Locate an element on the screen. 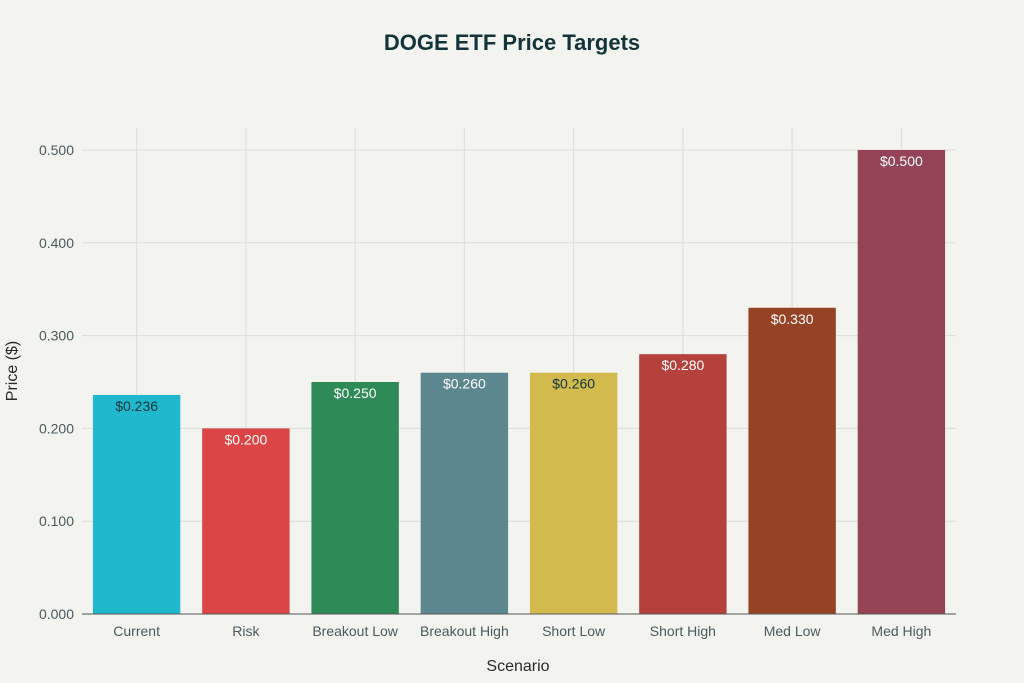 The height and width of the screenshot is (683, 1024). x-tick-label: Med High is located at coordinates (901, 631).